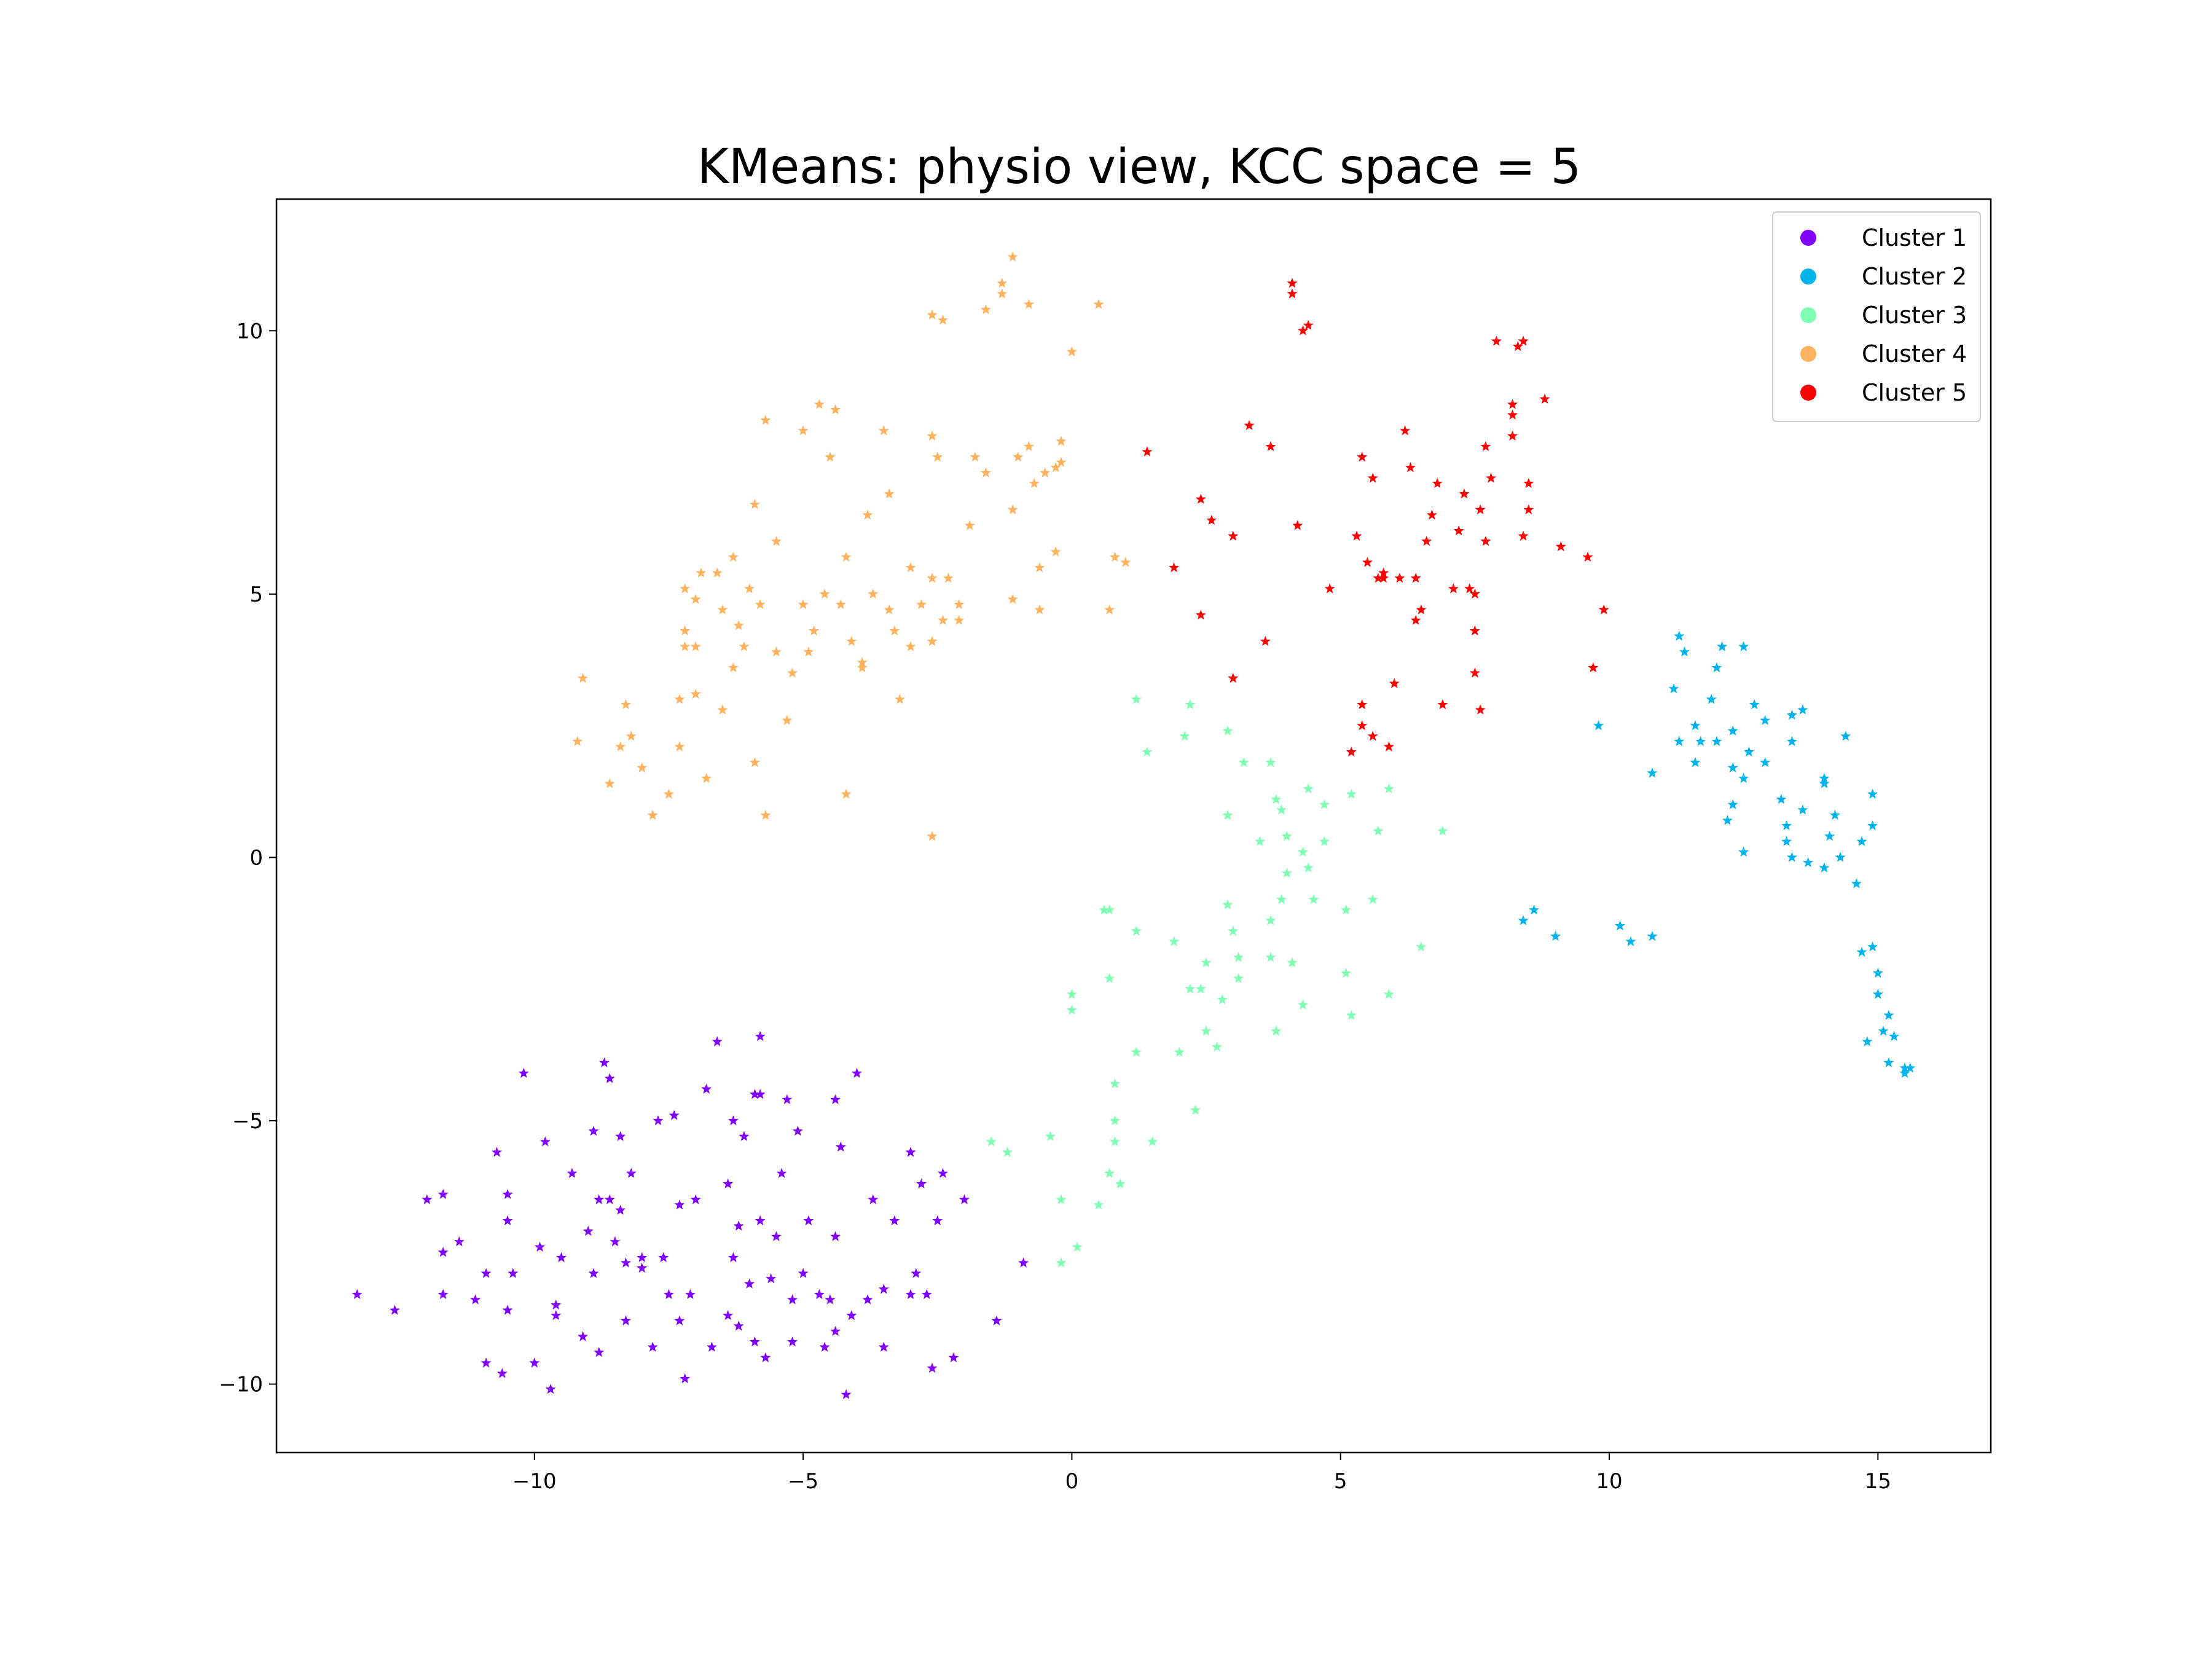 The width and height of the screenshot is (2212, 1659). What do you see at coordinates (803, 1481) in the screenshot?
I see `x-tick-label: −5` at bounding box center [803, 1481].